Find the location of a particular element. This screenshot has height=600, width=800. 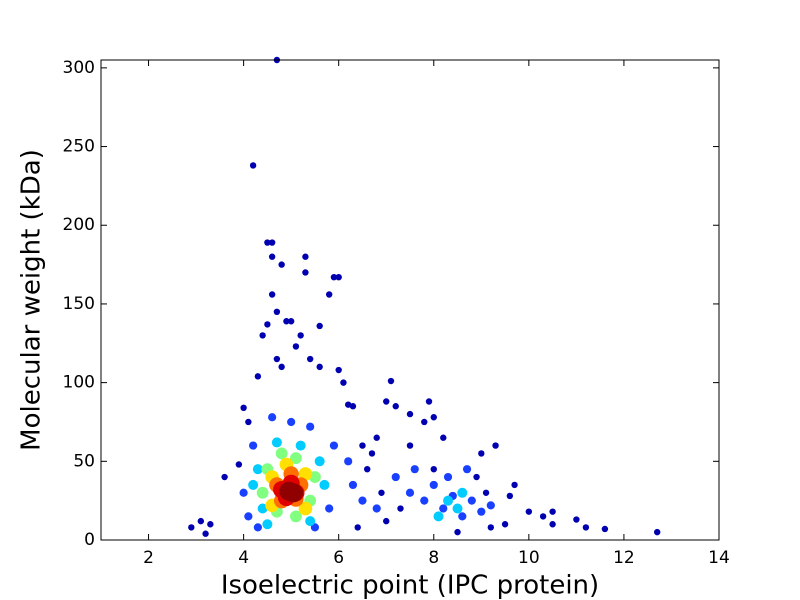

x-tick-label: 10 is located at coordinates (529, 558).